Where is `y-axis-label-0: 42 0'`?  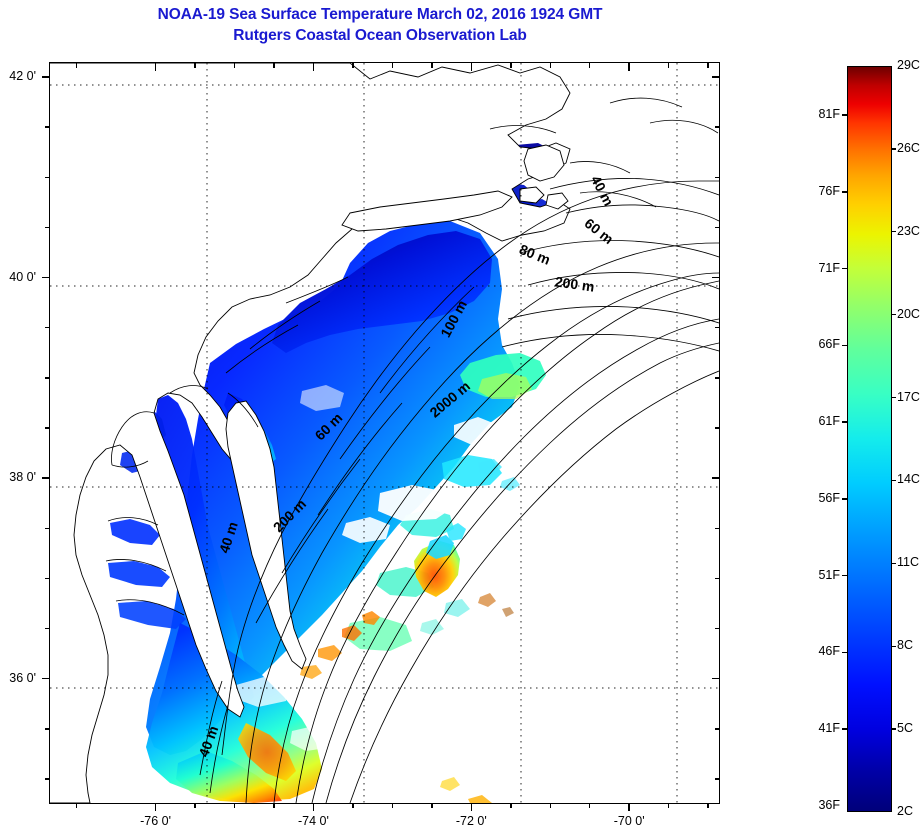 y-axis-label-0: 42 0' is located at coordinates (22, 76).